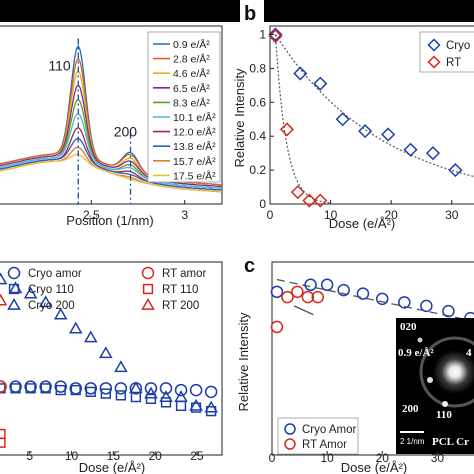 The height and width of the screenshot is (474, 474). Describe the element at coordinates (194, 117) in the screenshot. I see `legend-label-6: 10.1 e/Å²` at that location.